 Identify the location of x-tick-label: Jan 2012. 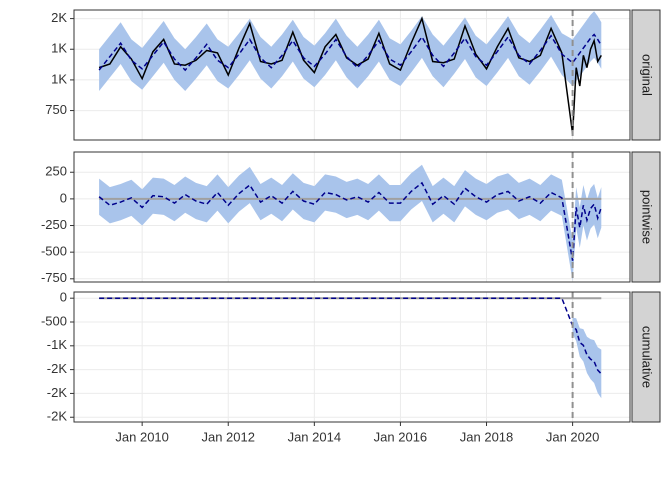
(228, 436).